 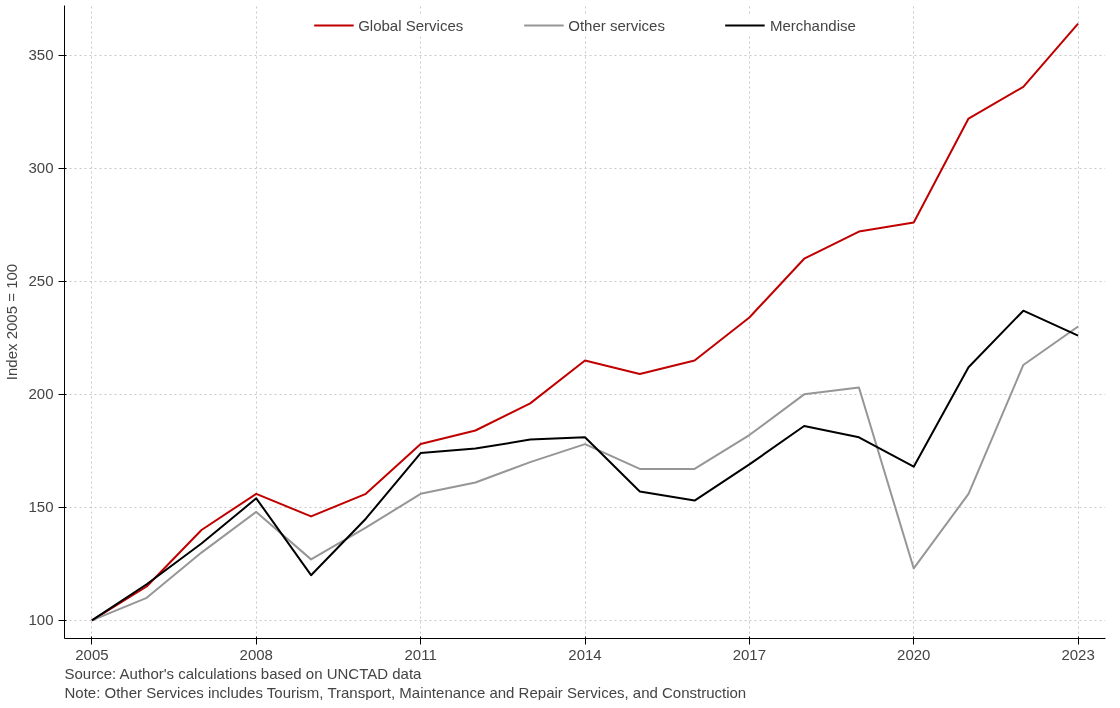 I want to click on y-tick-label: 100, so click(x=41, y=620).